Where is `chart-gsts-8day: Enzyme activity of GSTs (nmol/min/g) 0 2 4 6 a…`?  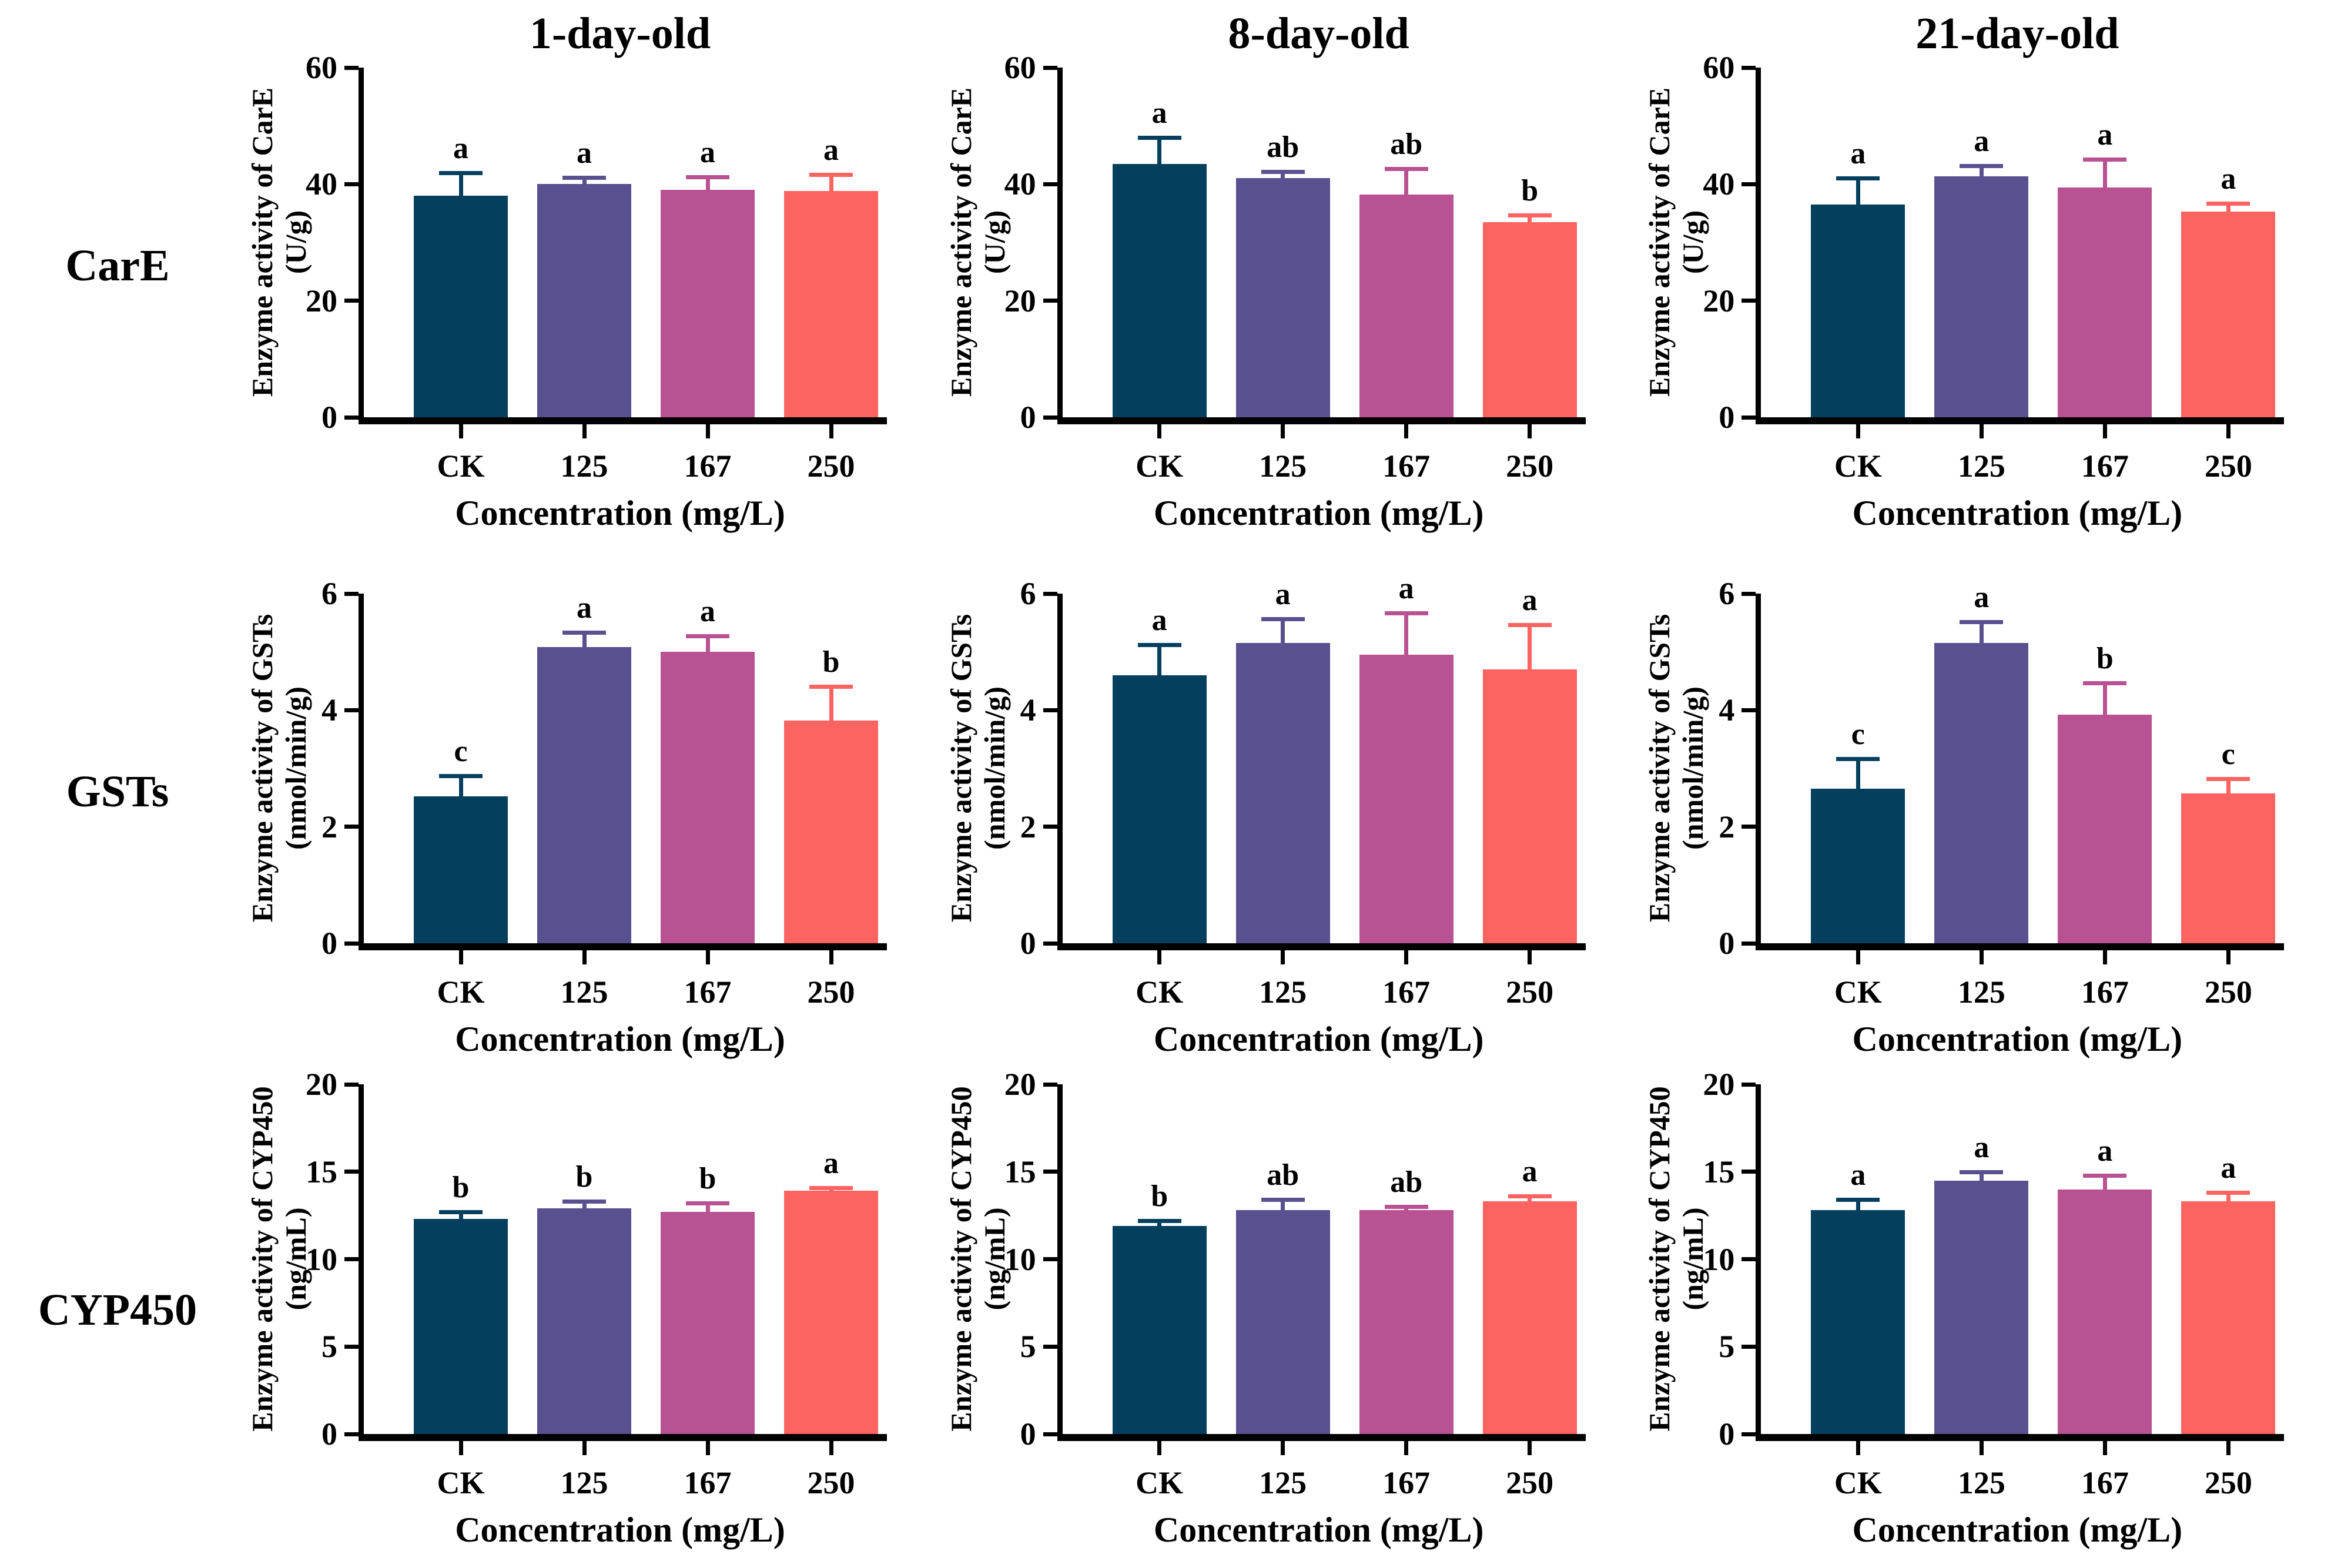 chart-gsts-8day: Enzyme activity of GSTs (nmol/min/g) 0 2 4 6 a… is located at coordinates (1283, 795).